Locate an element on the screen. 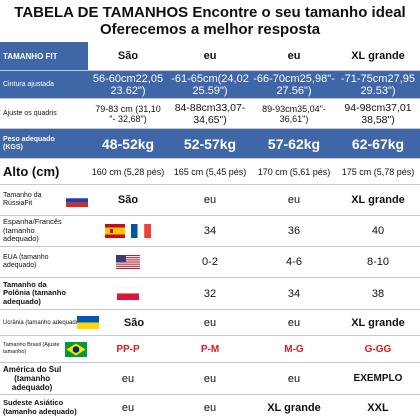  russia-col-1: São is located at coordinates (128, 200).